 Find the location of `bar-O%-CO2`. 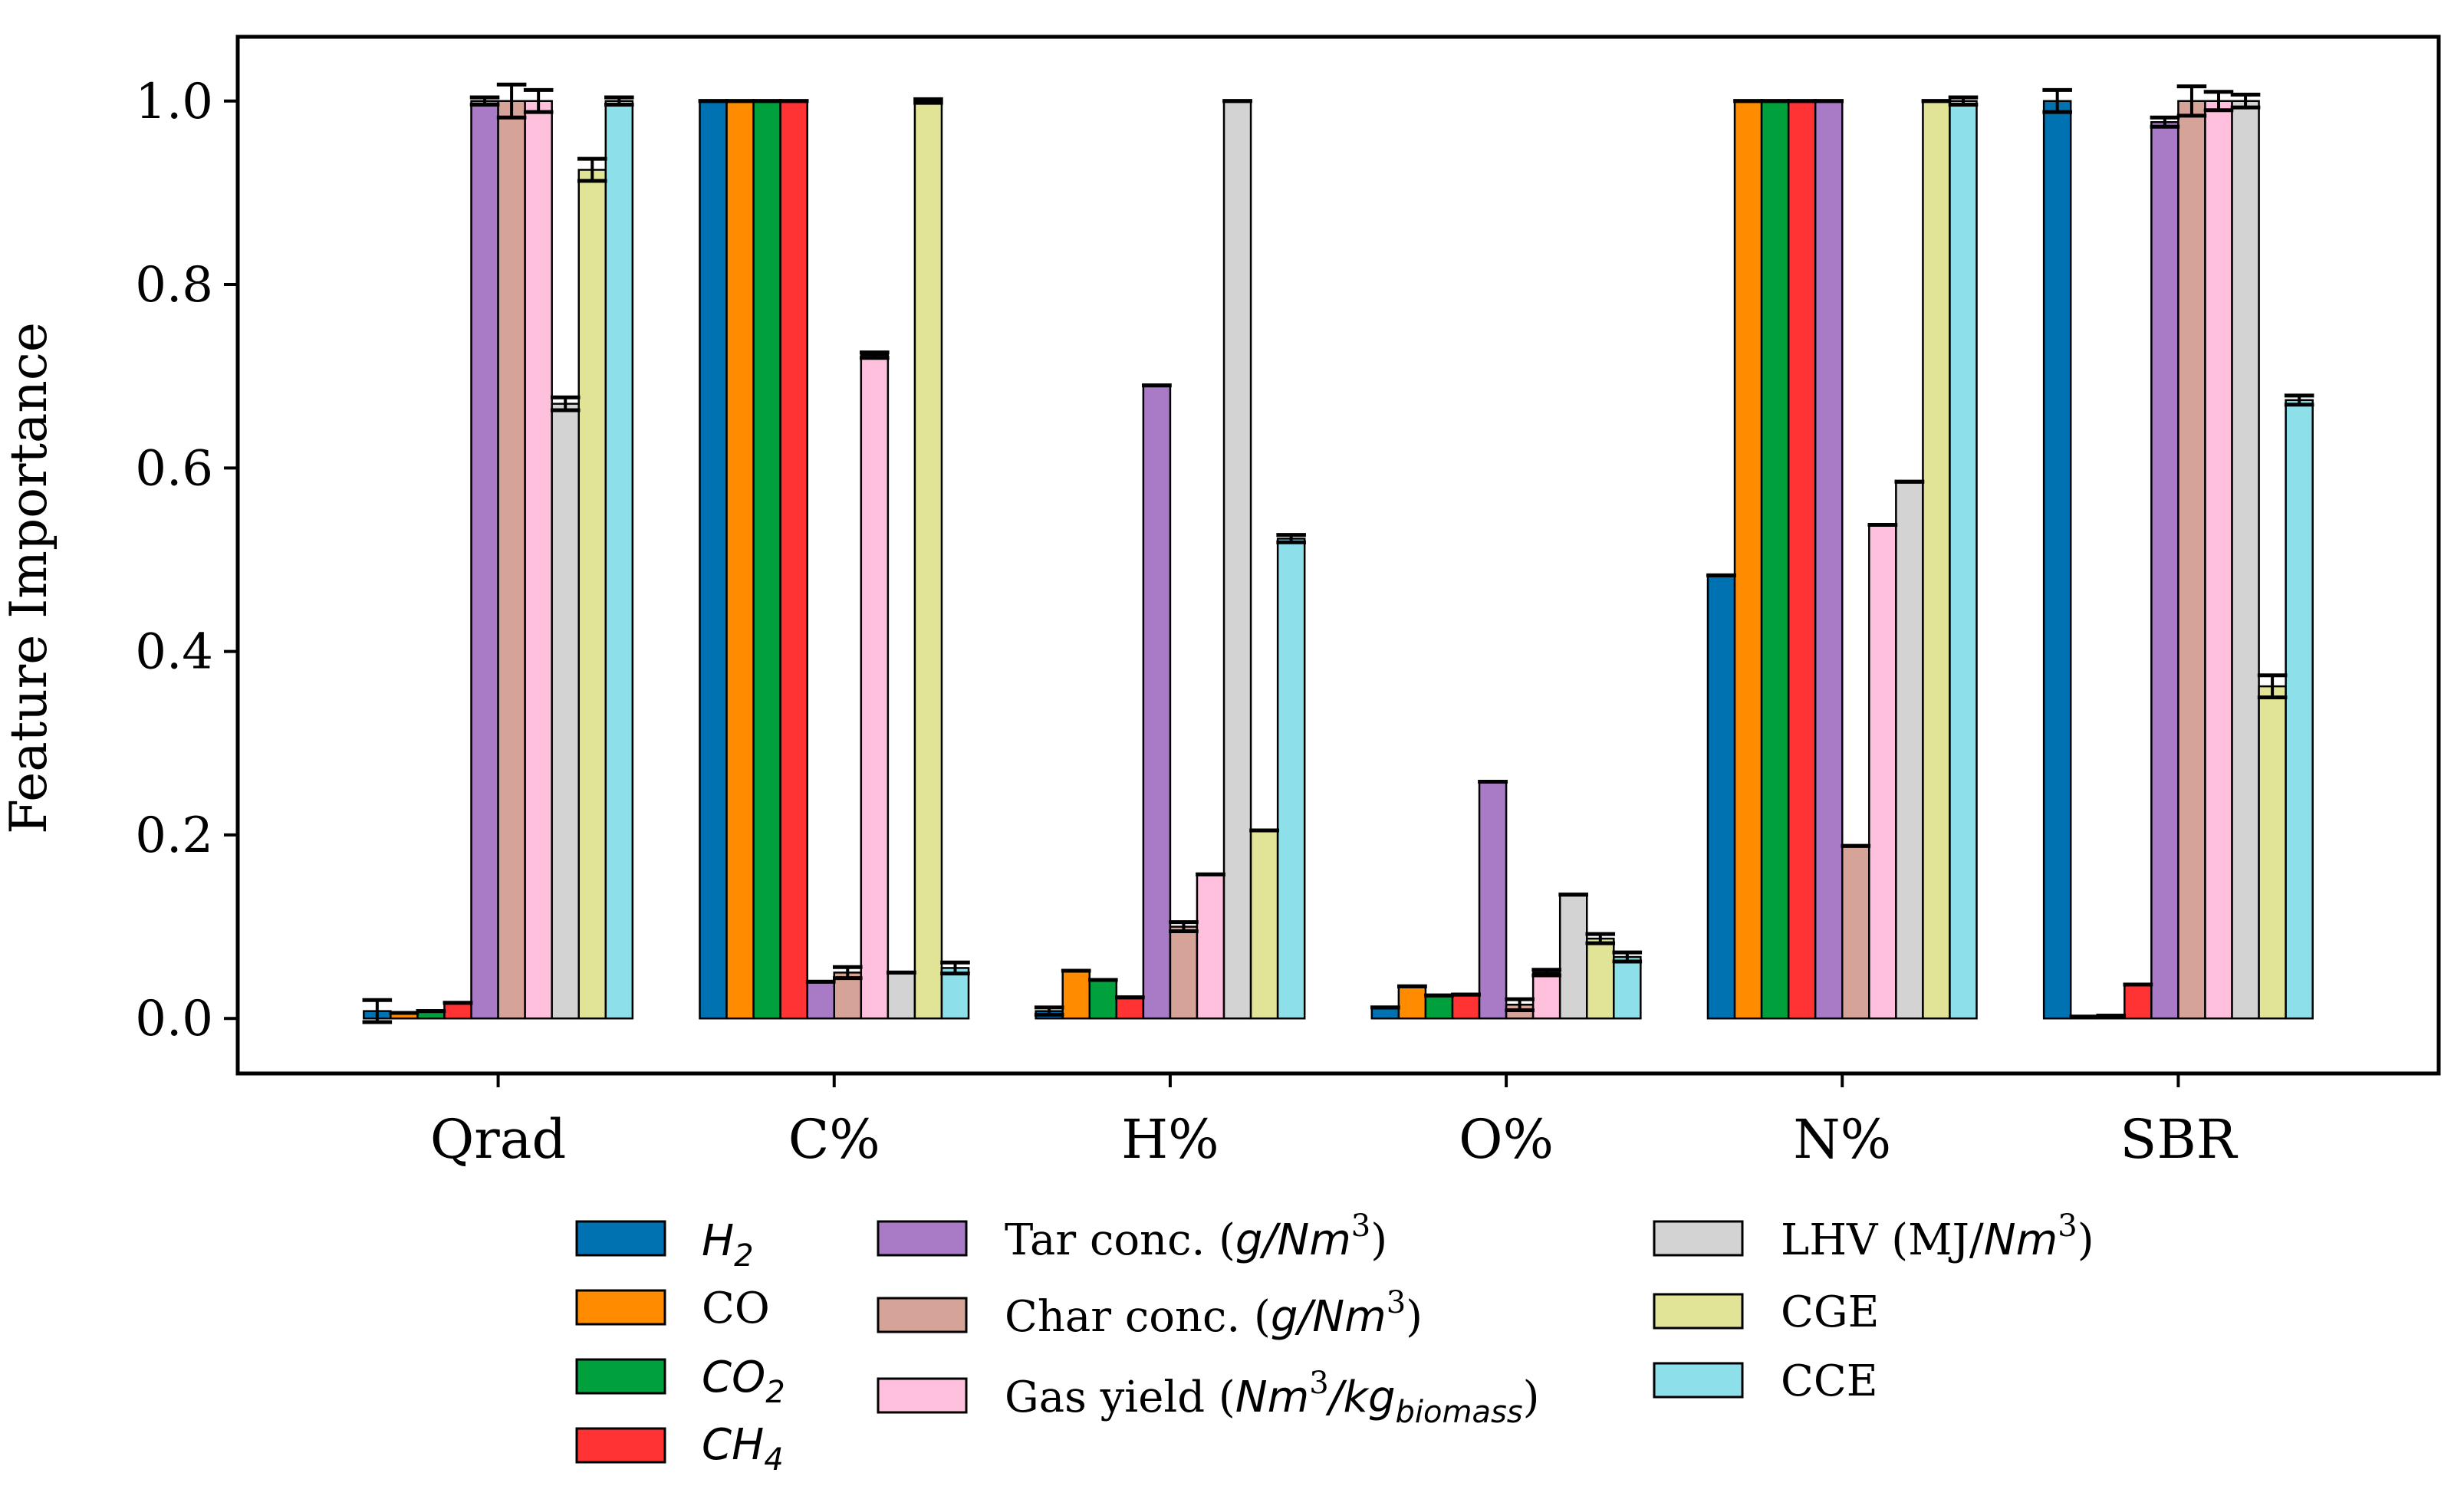

bar-O%-CO2 is located at coordinates (1439, 1007).